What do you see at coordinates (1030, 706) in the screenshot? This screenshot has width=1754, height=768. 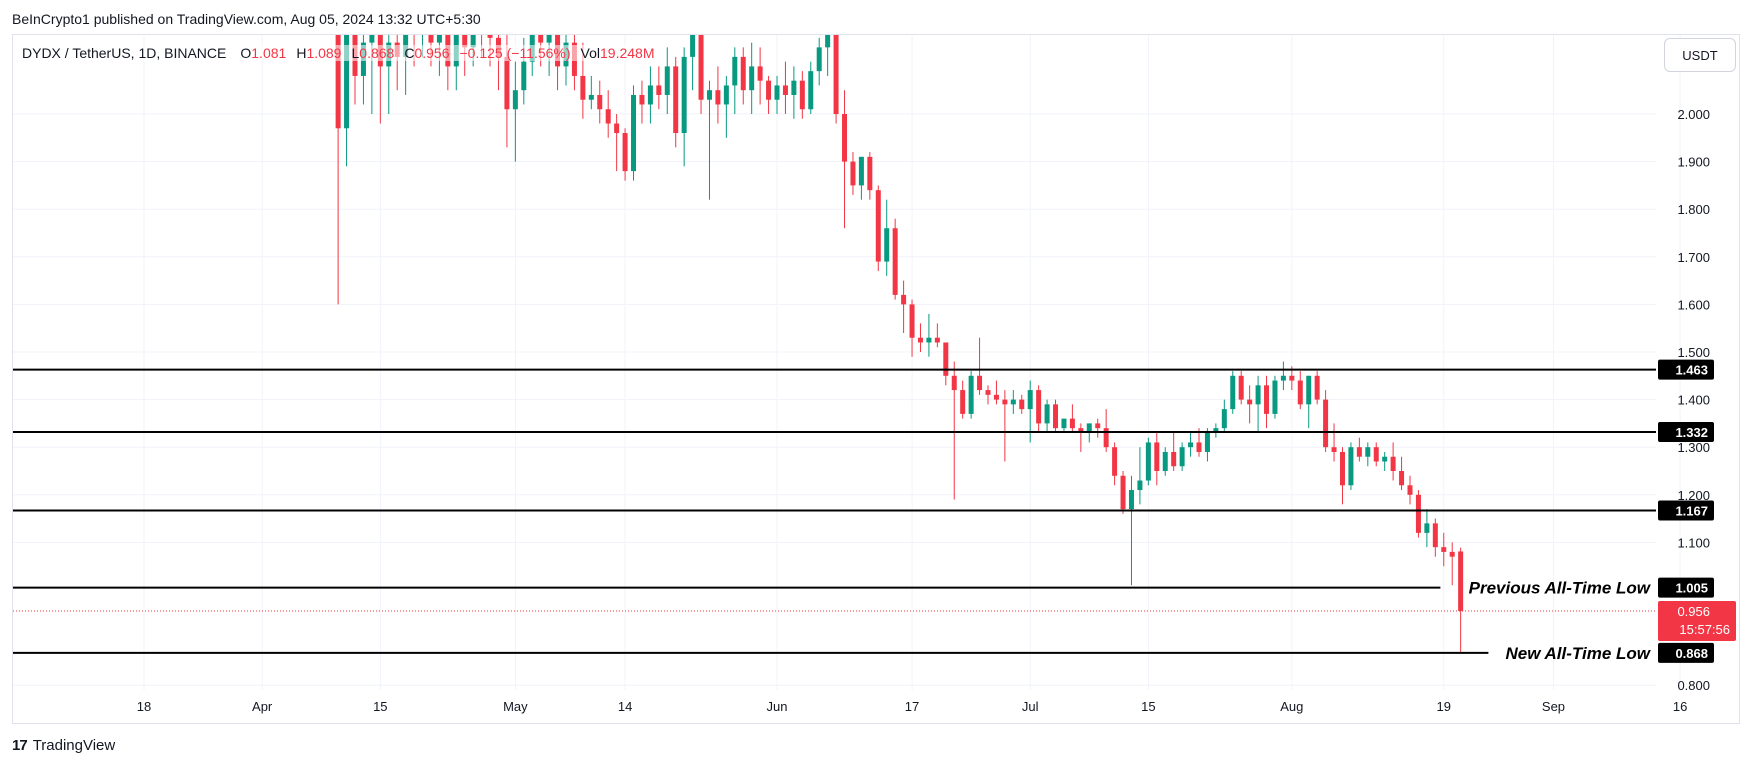 I see `x-tick-label: Jul` at bounding box center [1030, 706].